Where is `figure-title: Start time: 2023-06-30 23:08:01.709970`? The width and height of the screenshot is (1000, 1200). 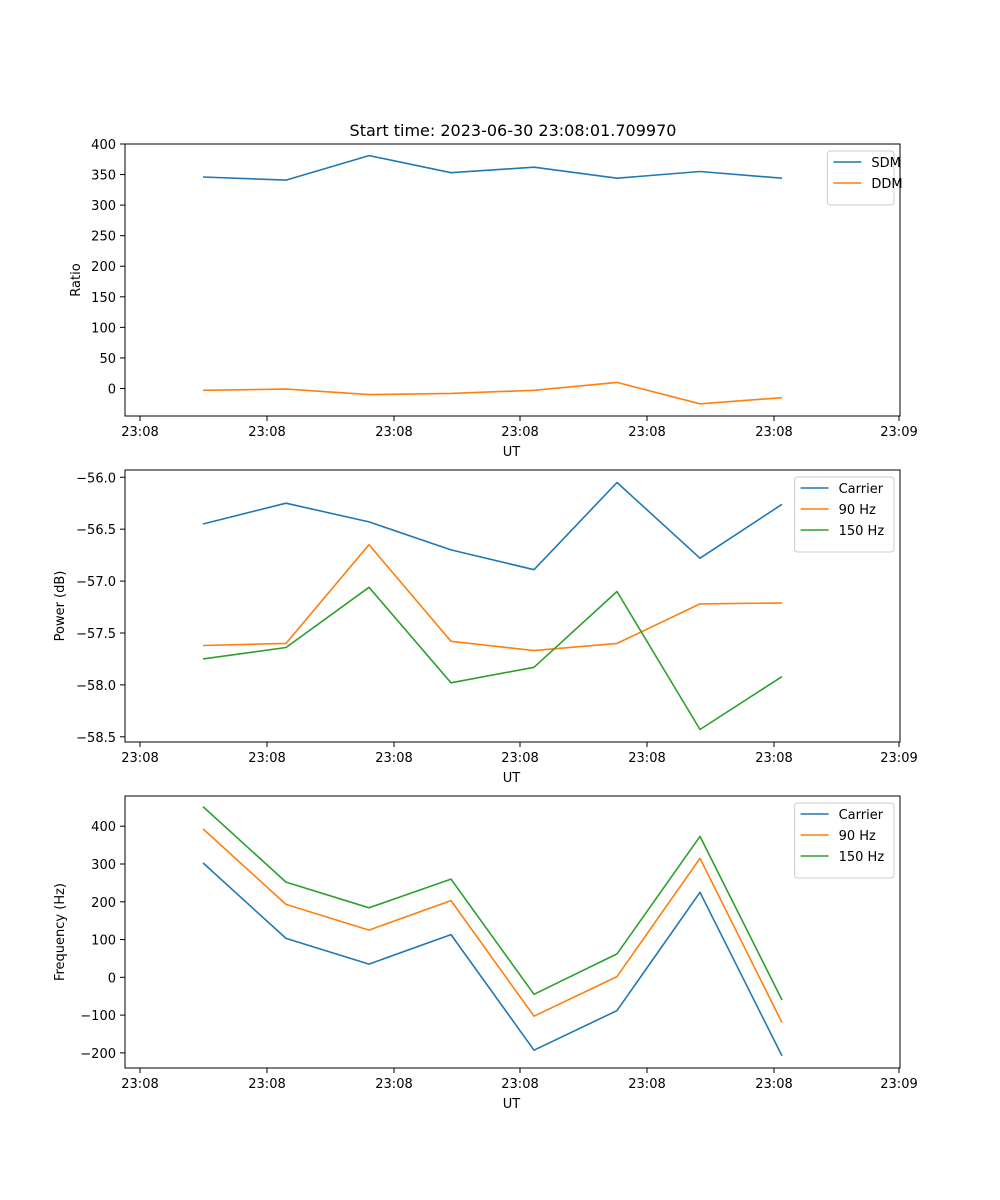
figure-title: Start time: 2023-06-30 23:08:01.709970 is located at coordinates (513, 130).